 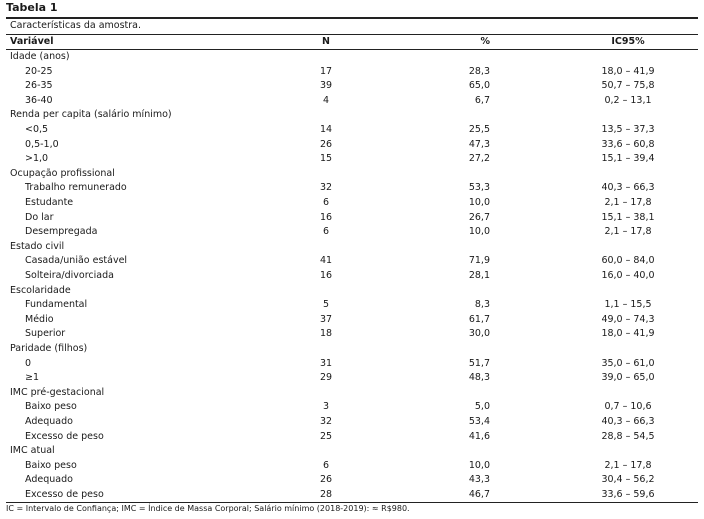 I want to click on table-row: 20-25 17 28,3 18,0 – 41,9, so click(x=352, y=72).